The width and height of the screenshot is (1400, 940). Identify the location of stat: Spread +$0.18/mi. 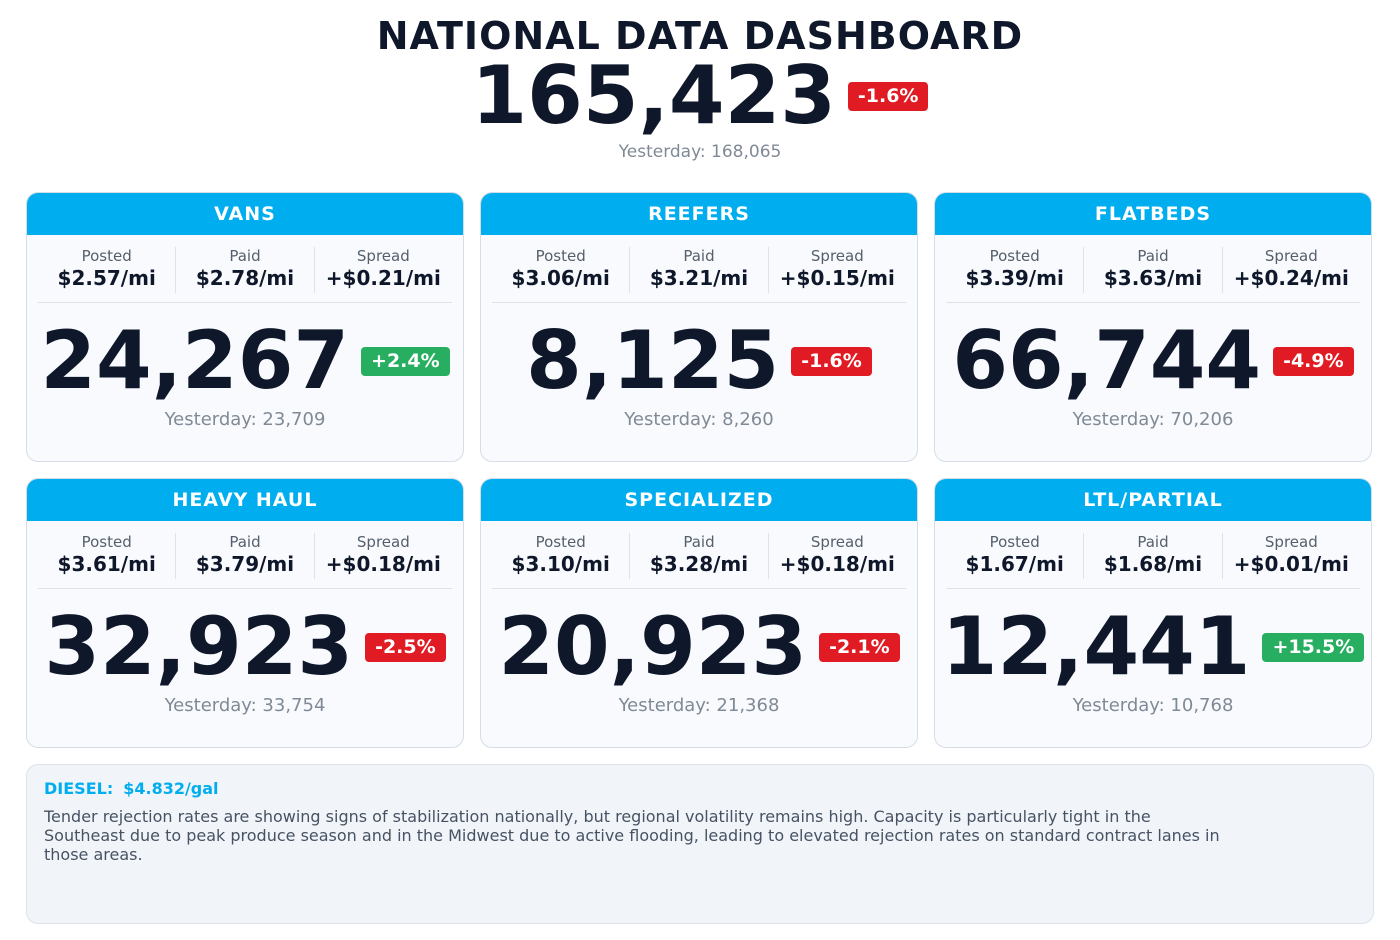
(836, 556).